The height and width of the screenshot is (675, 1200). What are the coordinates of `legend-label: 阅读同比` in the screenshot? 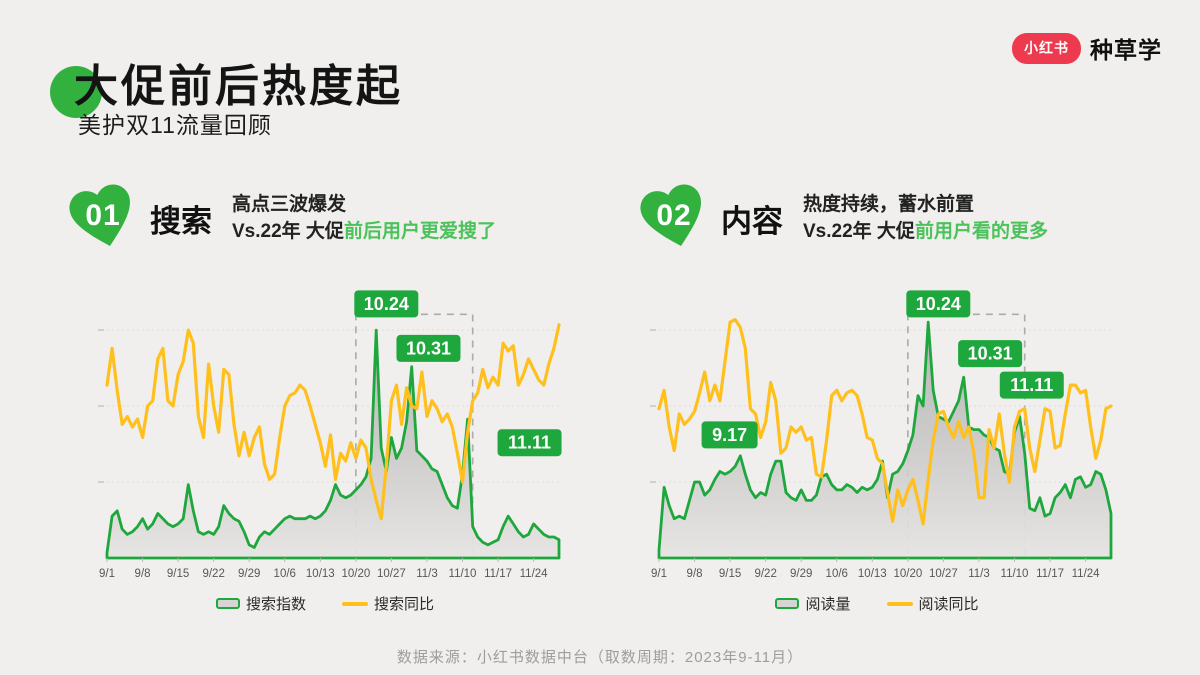 It's located at (948, 604).